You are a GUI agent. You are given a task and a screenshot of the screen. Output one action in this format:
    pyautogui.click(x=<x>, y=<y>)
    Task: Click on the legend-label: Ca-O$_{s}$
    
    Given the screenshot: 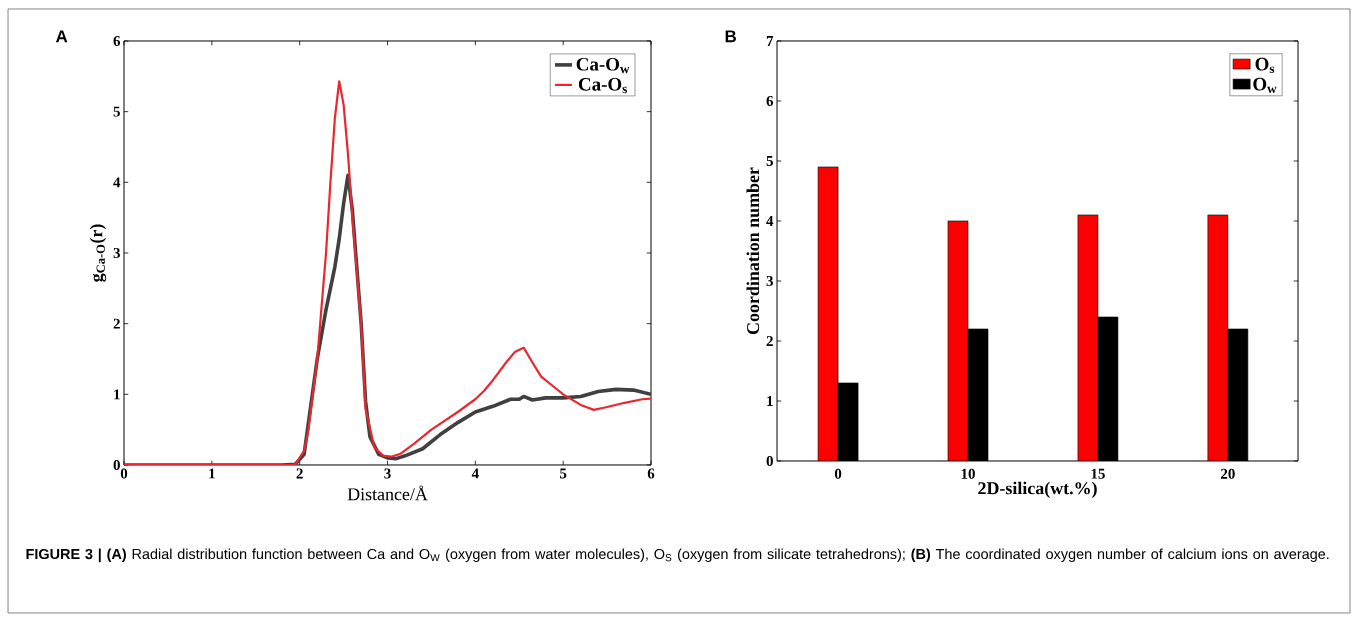 What is the action you would take?
    pyautogui.click(x=602, y=85)
    